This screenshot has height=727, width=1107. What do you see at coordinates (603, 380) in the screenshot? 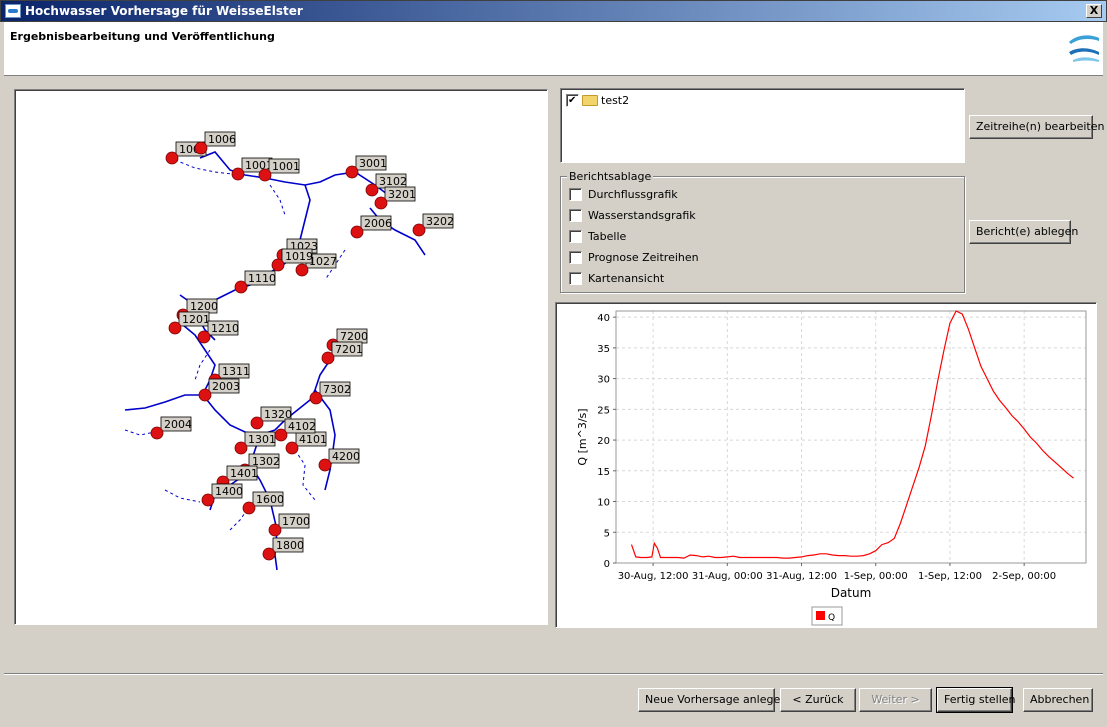
I see `y-tick-label: 30` at bounding box center [603, 380].